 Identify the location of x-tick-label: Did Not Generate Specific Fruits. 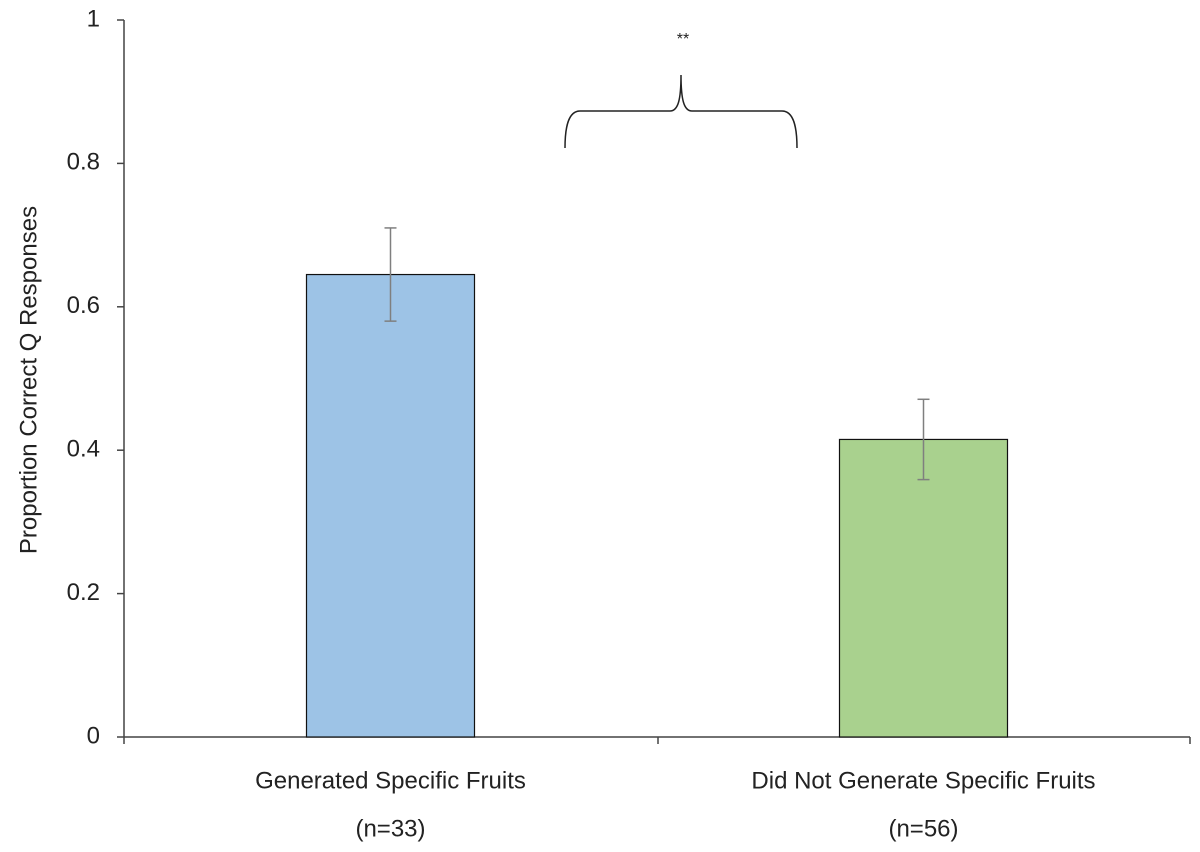
(923, 780).